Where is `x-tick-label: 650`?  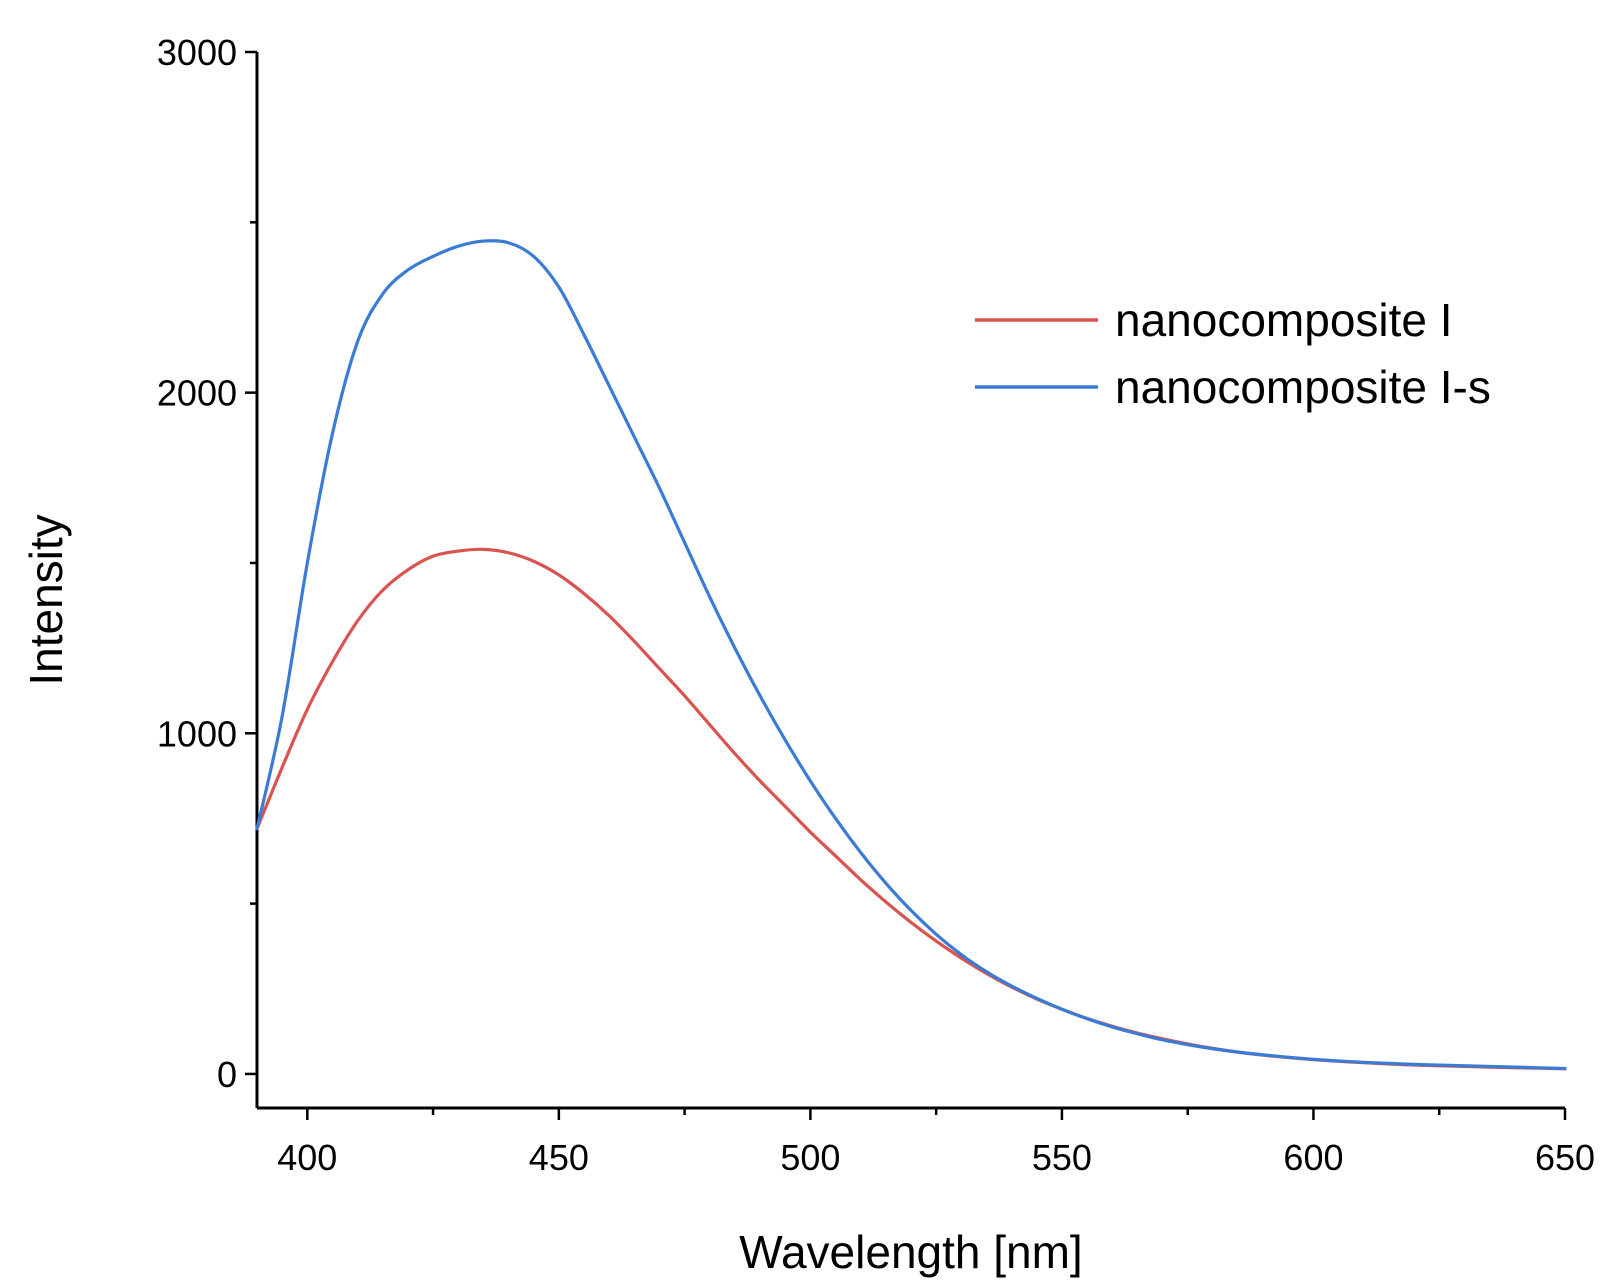
x-tick-label: 650 is located at coordinates (1565, 1157).